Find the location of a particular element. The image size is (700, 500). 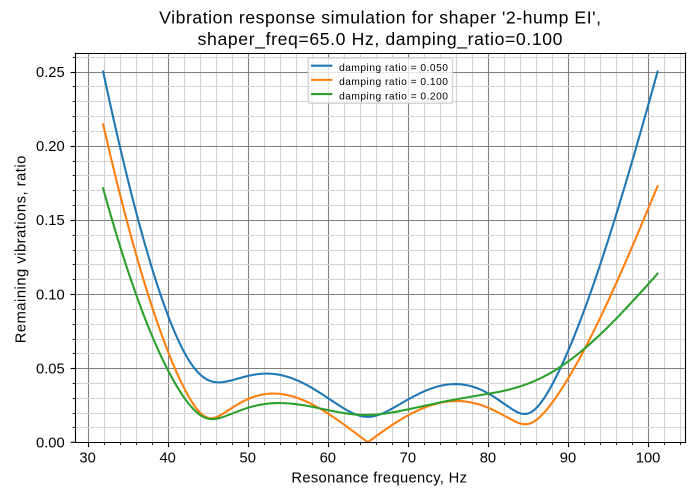

svg-text: 0.00 is located at coordinates (50, 444).